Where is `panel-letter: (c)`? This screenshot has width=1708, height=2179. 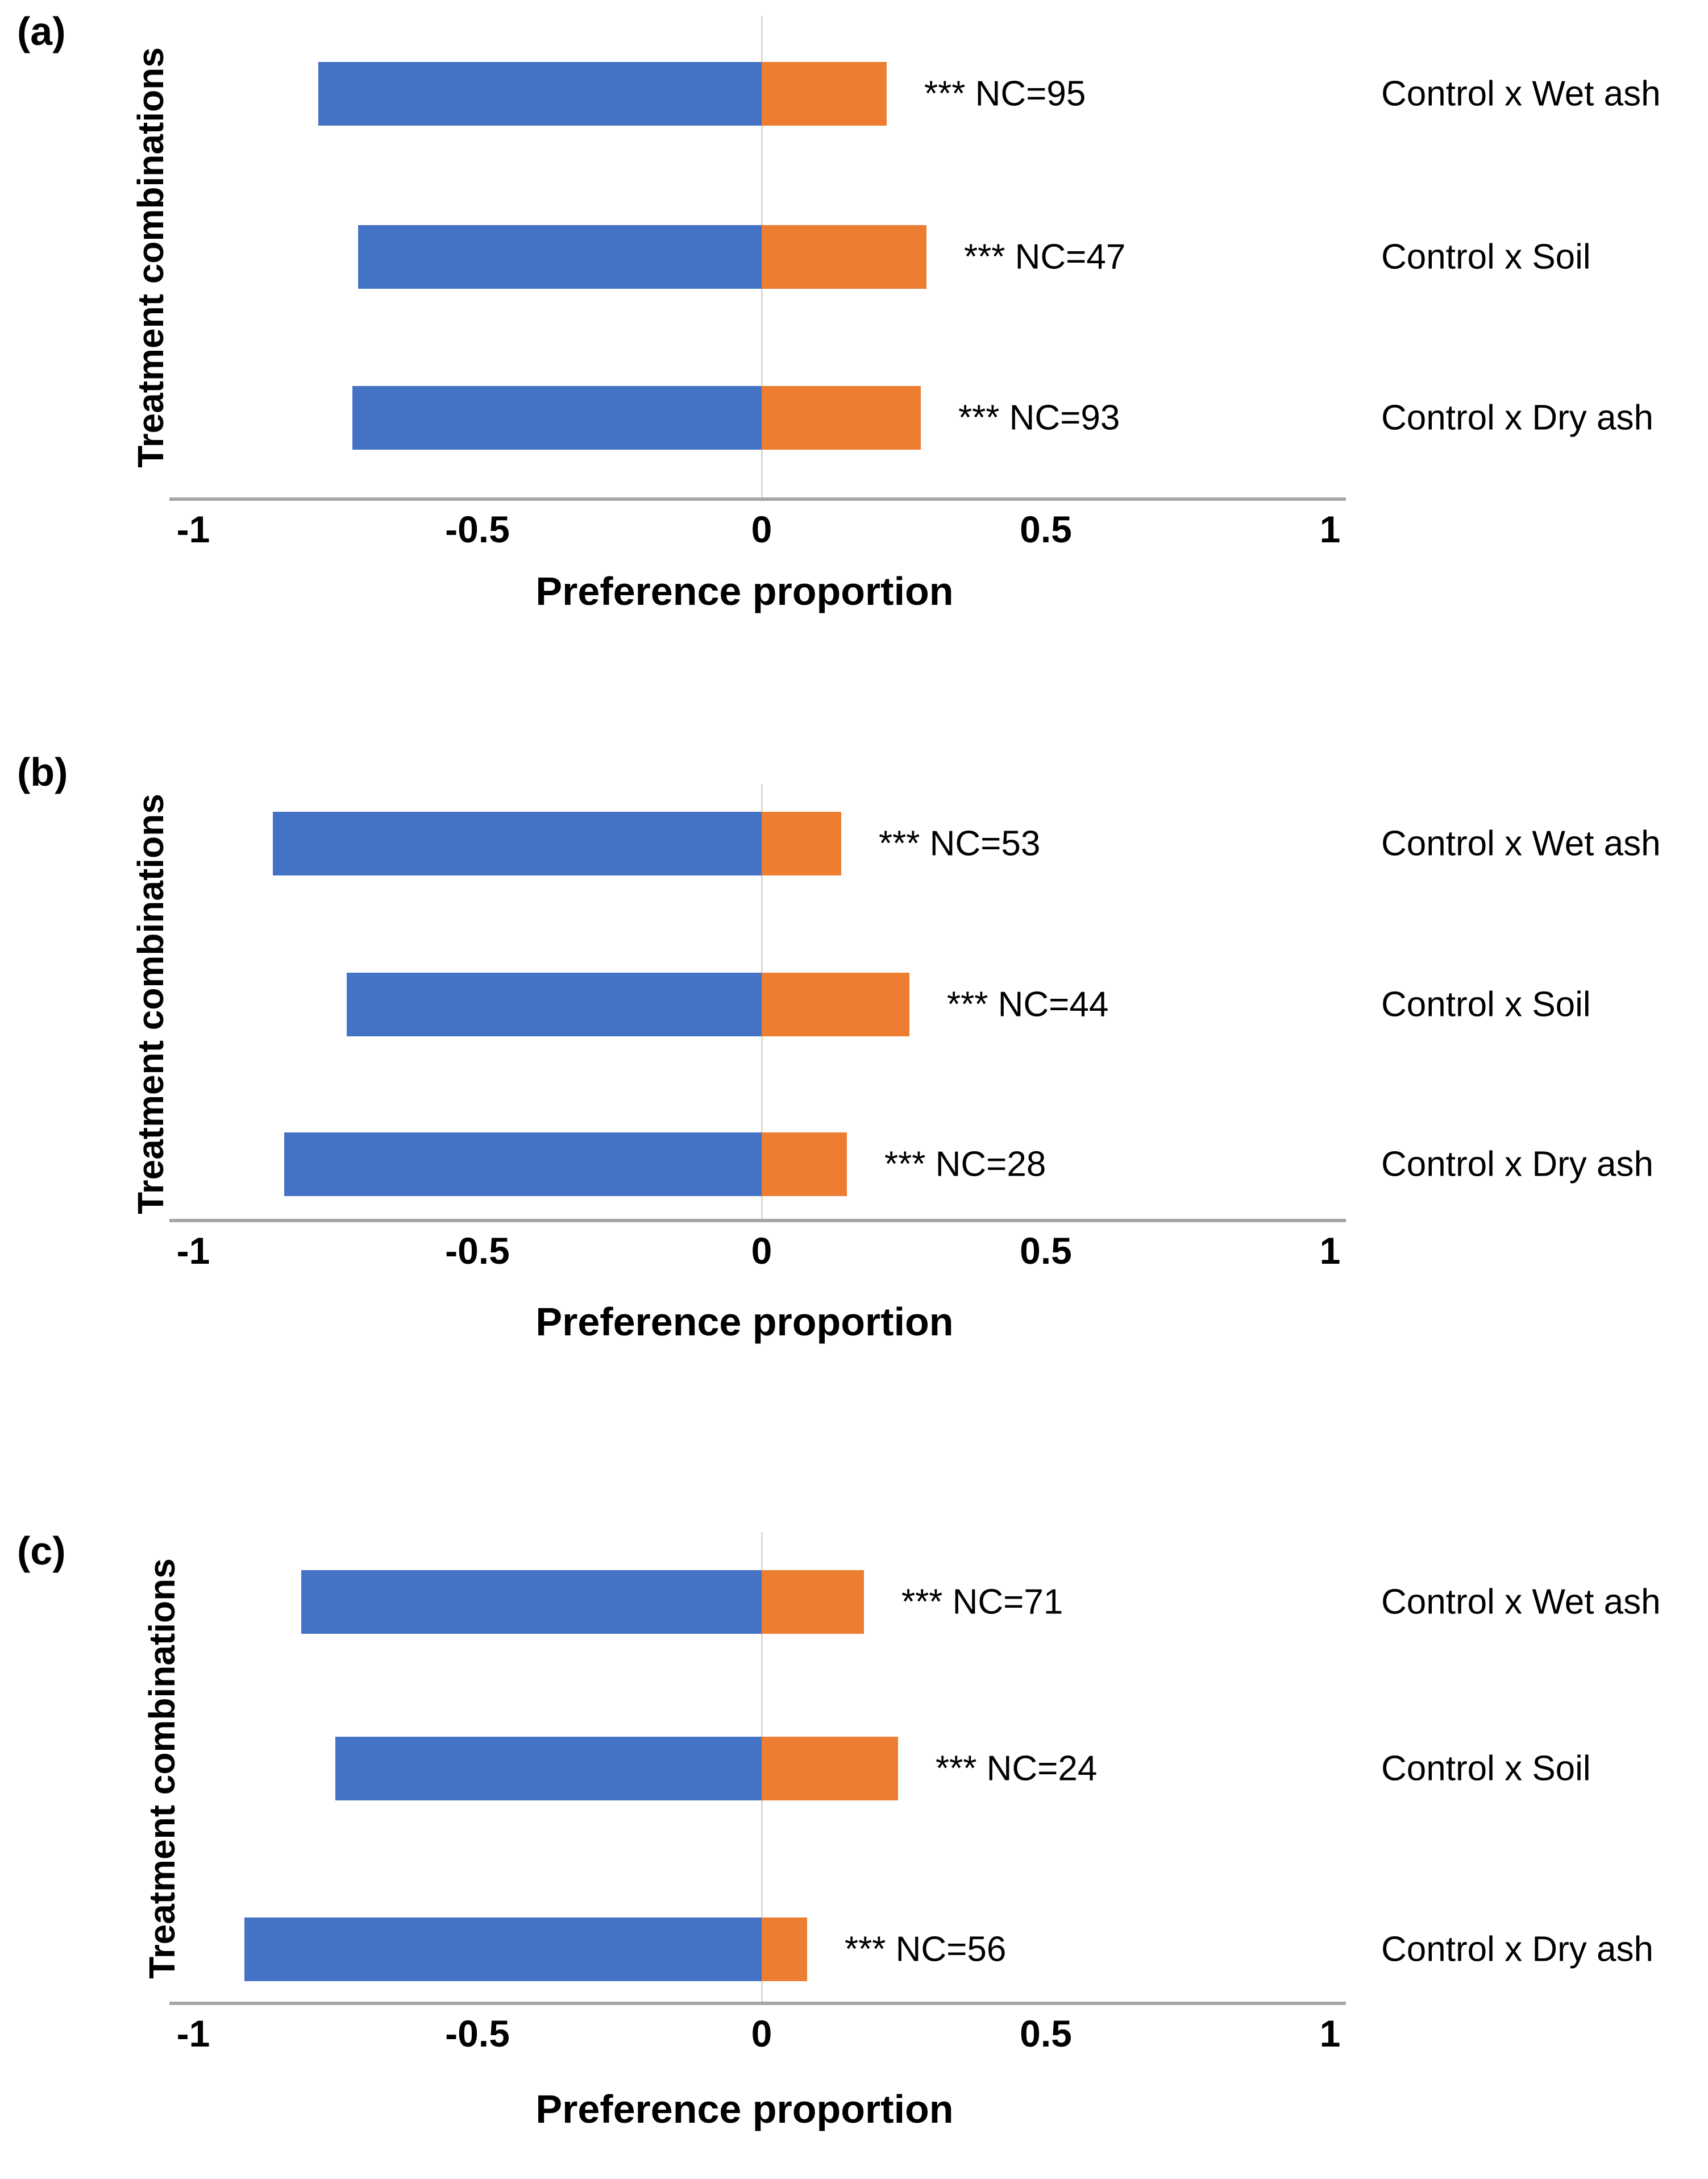
panel-letter: (c) is located at coordinates (41, 1551).